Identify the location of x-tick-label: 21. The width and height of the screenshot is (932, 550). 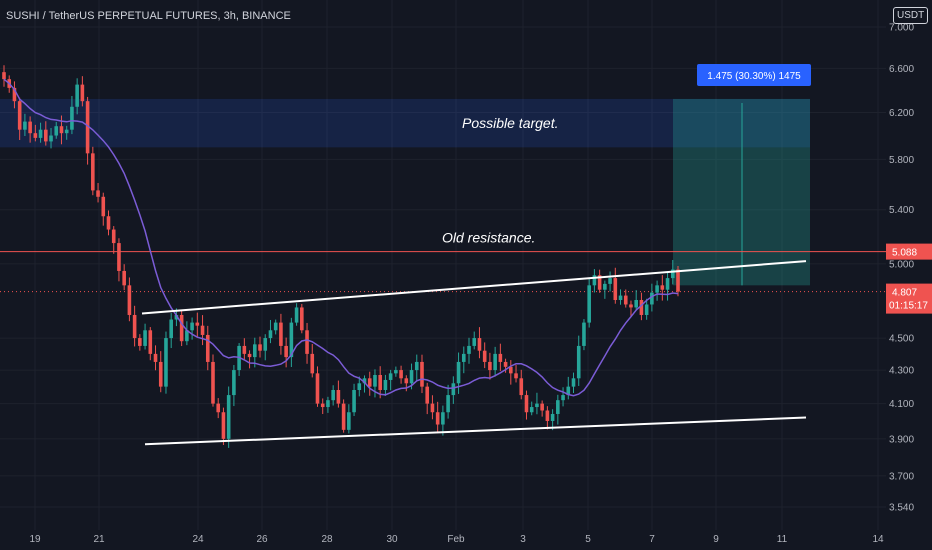
(99, 539).